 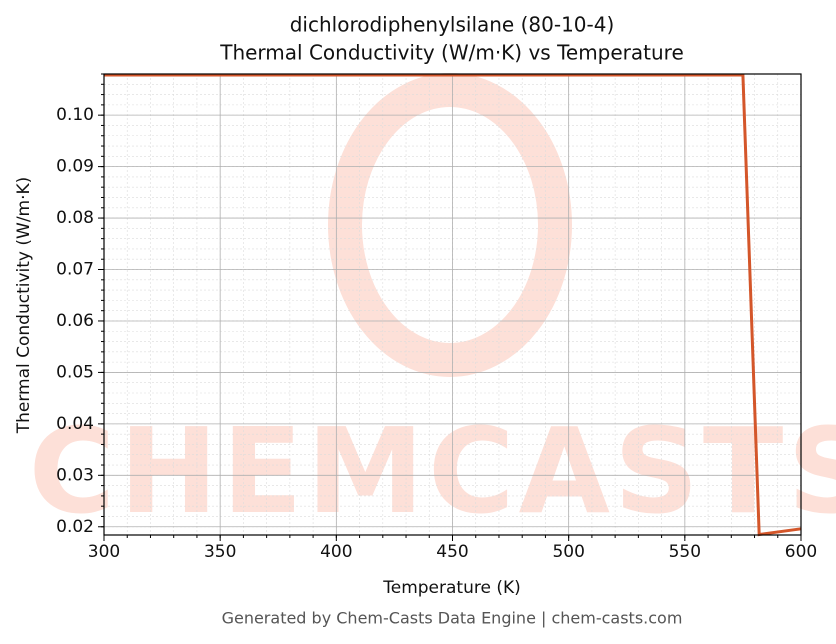 What do you see at coordinates (450, 225) in the screenshot?
I see `watermark-logo` at bounding box center [450, 225].